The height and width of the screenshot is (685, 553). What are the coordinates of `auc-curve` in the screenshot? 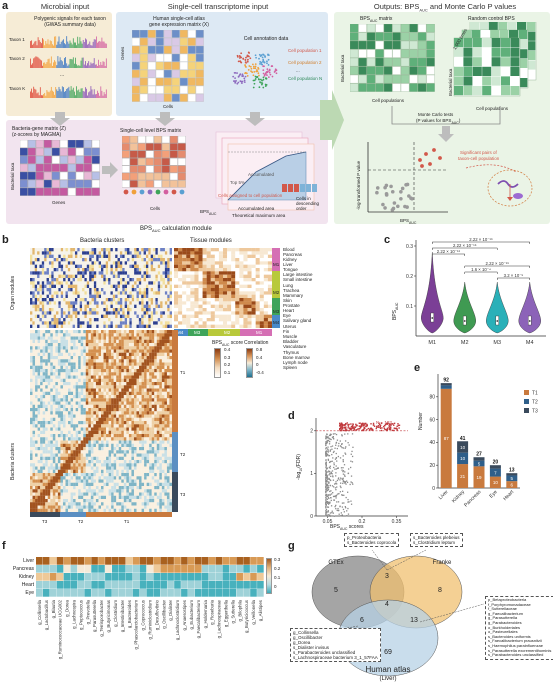 It's located at (267, 176).